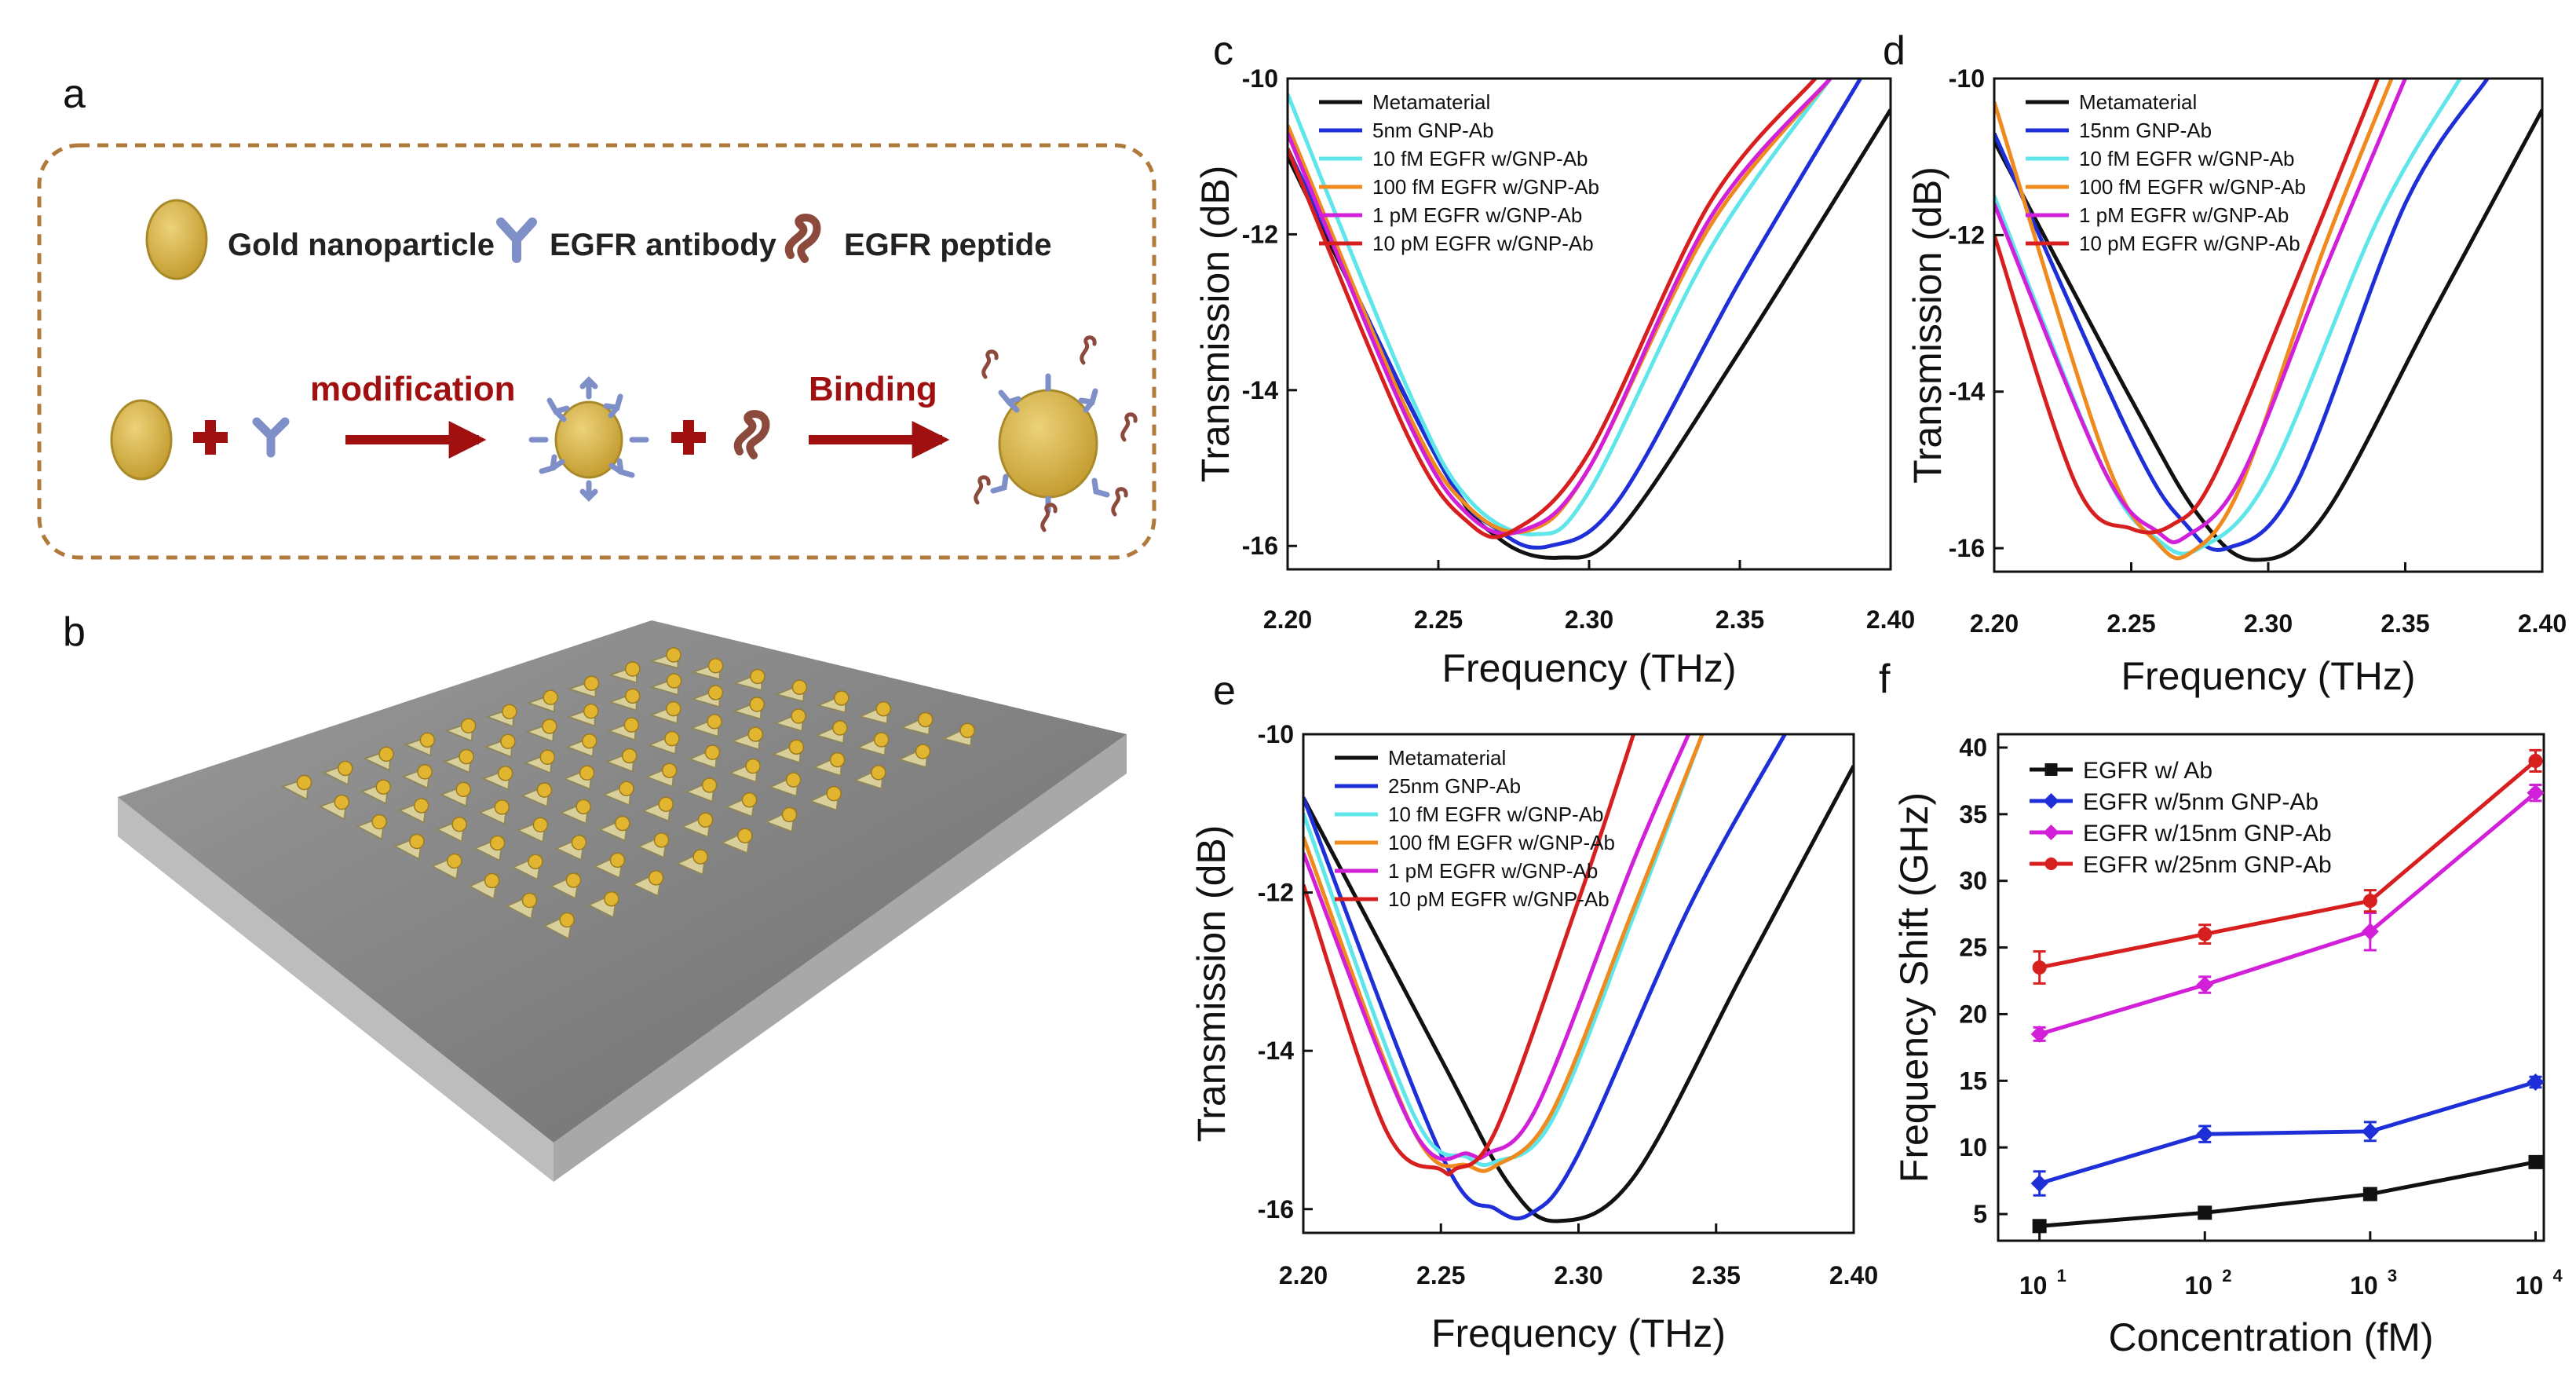  I want to click on x-tick-label: 2.30, so click(1589, 619).